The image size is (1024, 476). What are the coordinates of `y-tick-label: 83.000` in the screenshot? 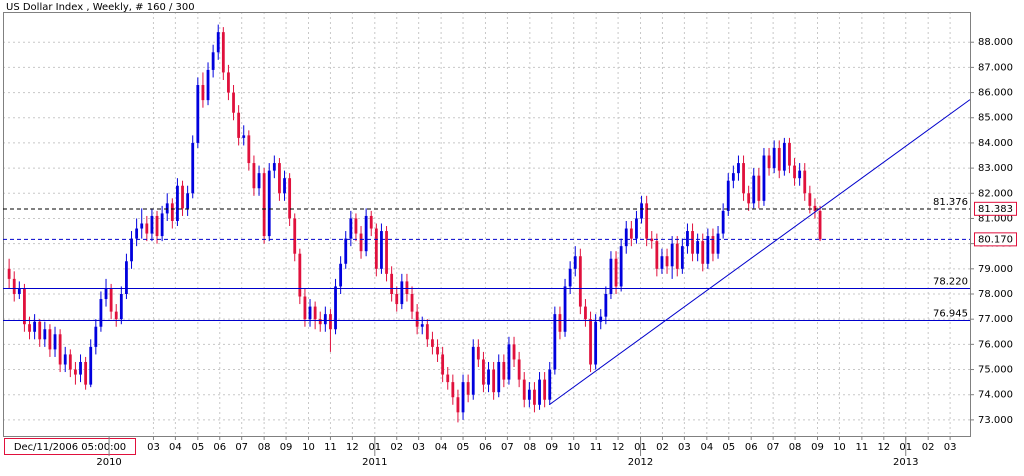 It's located at (995, 168).